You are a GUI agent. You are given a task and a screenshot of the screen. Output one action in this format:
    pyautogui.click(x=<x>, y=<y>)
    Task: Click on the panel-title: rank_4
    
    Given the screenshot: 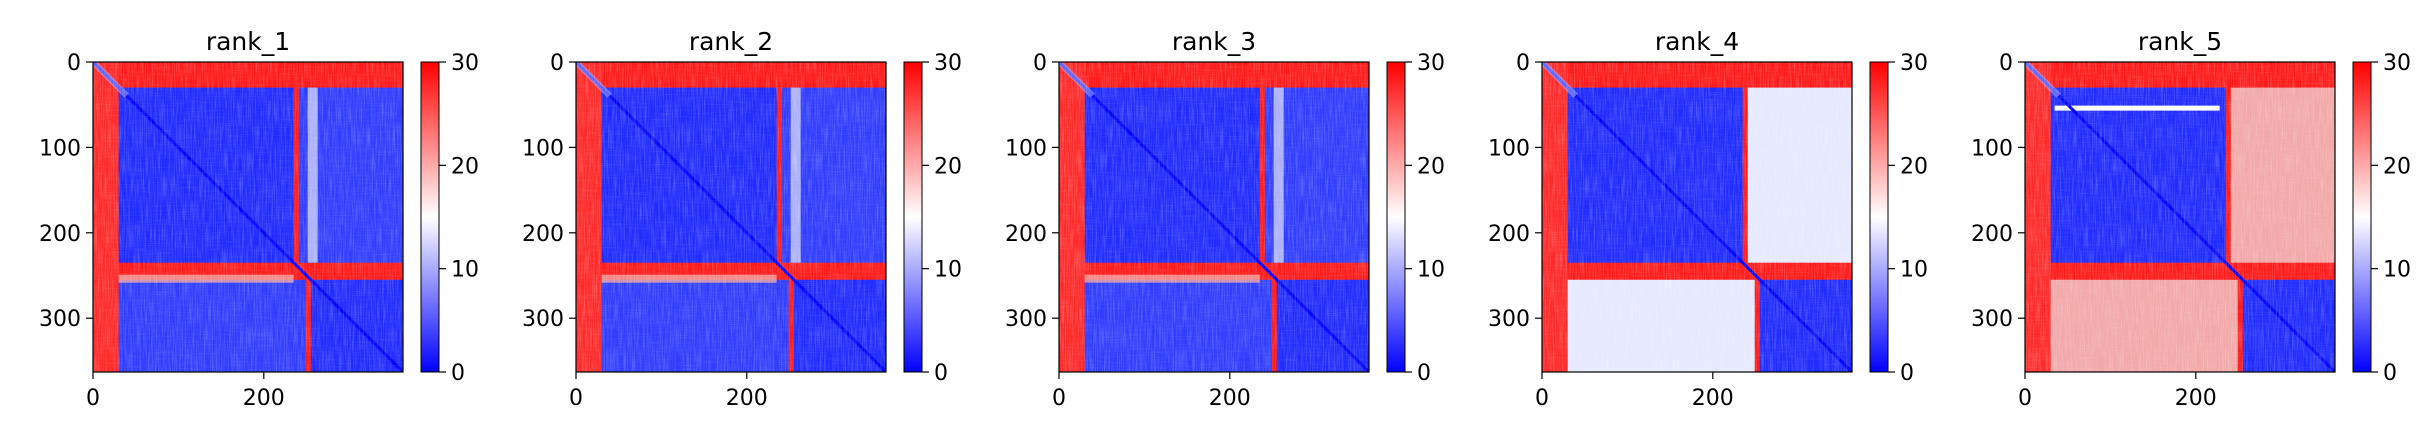 What is the action you would take?
    pyautogui.click(x=1697, y=41)
    